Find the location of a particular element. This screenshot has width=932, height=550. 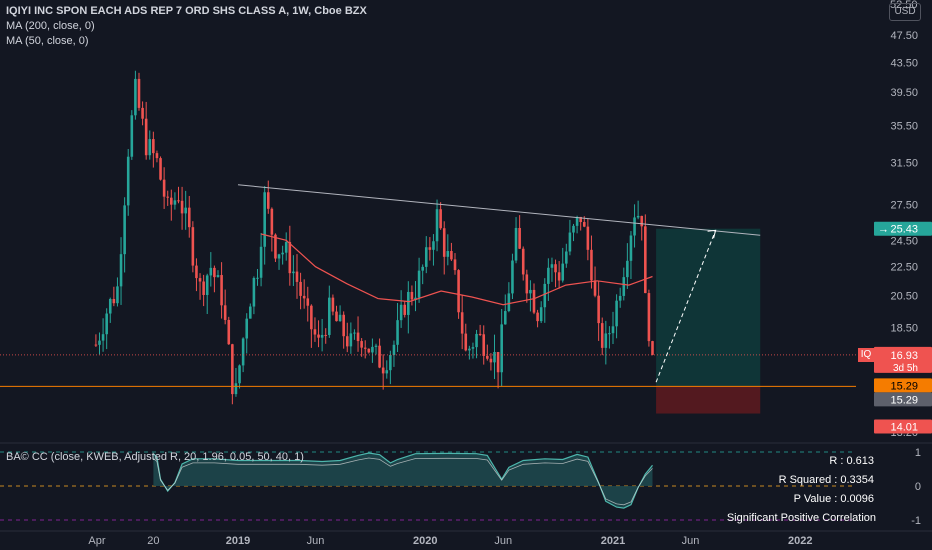

entry-price-tag-gray-bg is located at coordinates (903, 399).